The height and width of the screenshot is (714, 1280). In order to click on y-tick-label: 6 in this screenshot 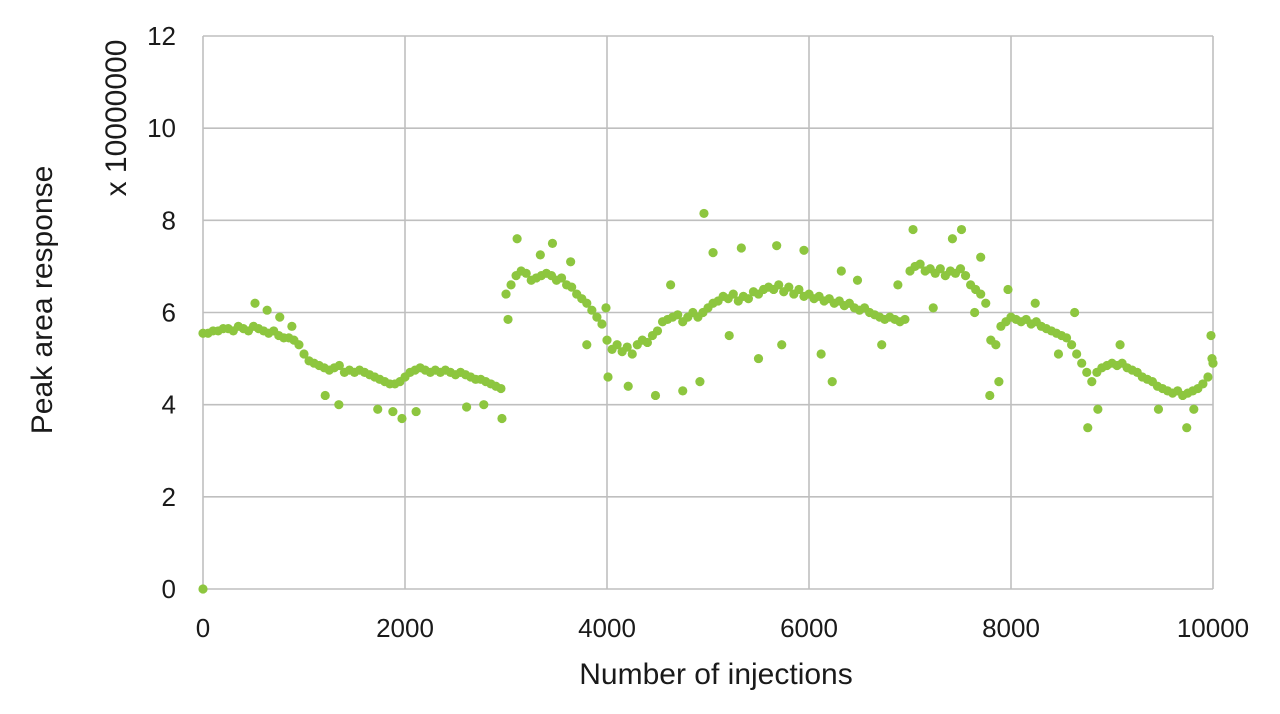, I will do `click(169, 313)`.